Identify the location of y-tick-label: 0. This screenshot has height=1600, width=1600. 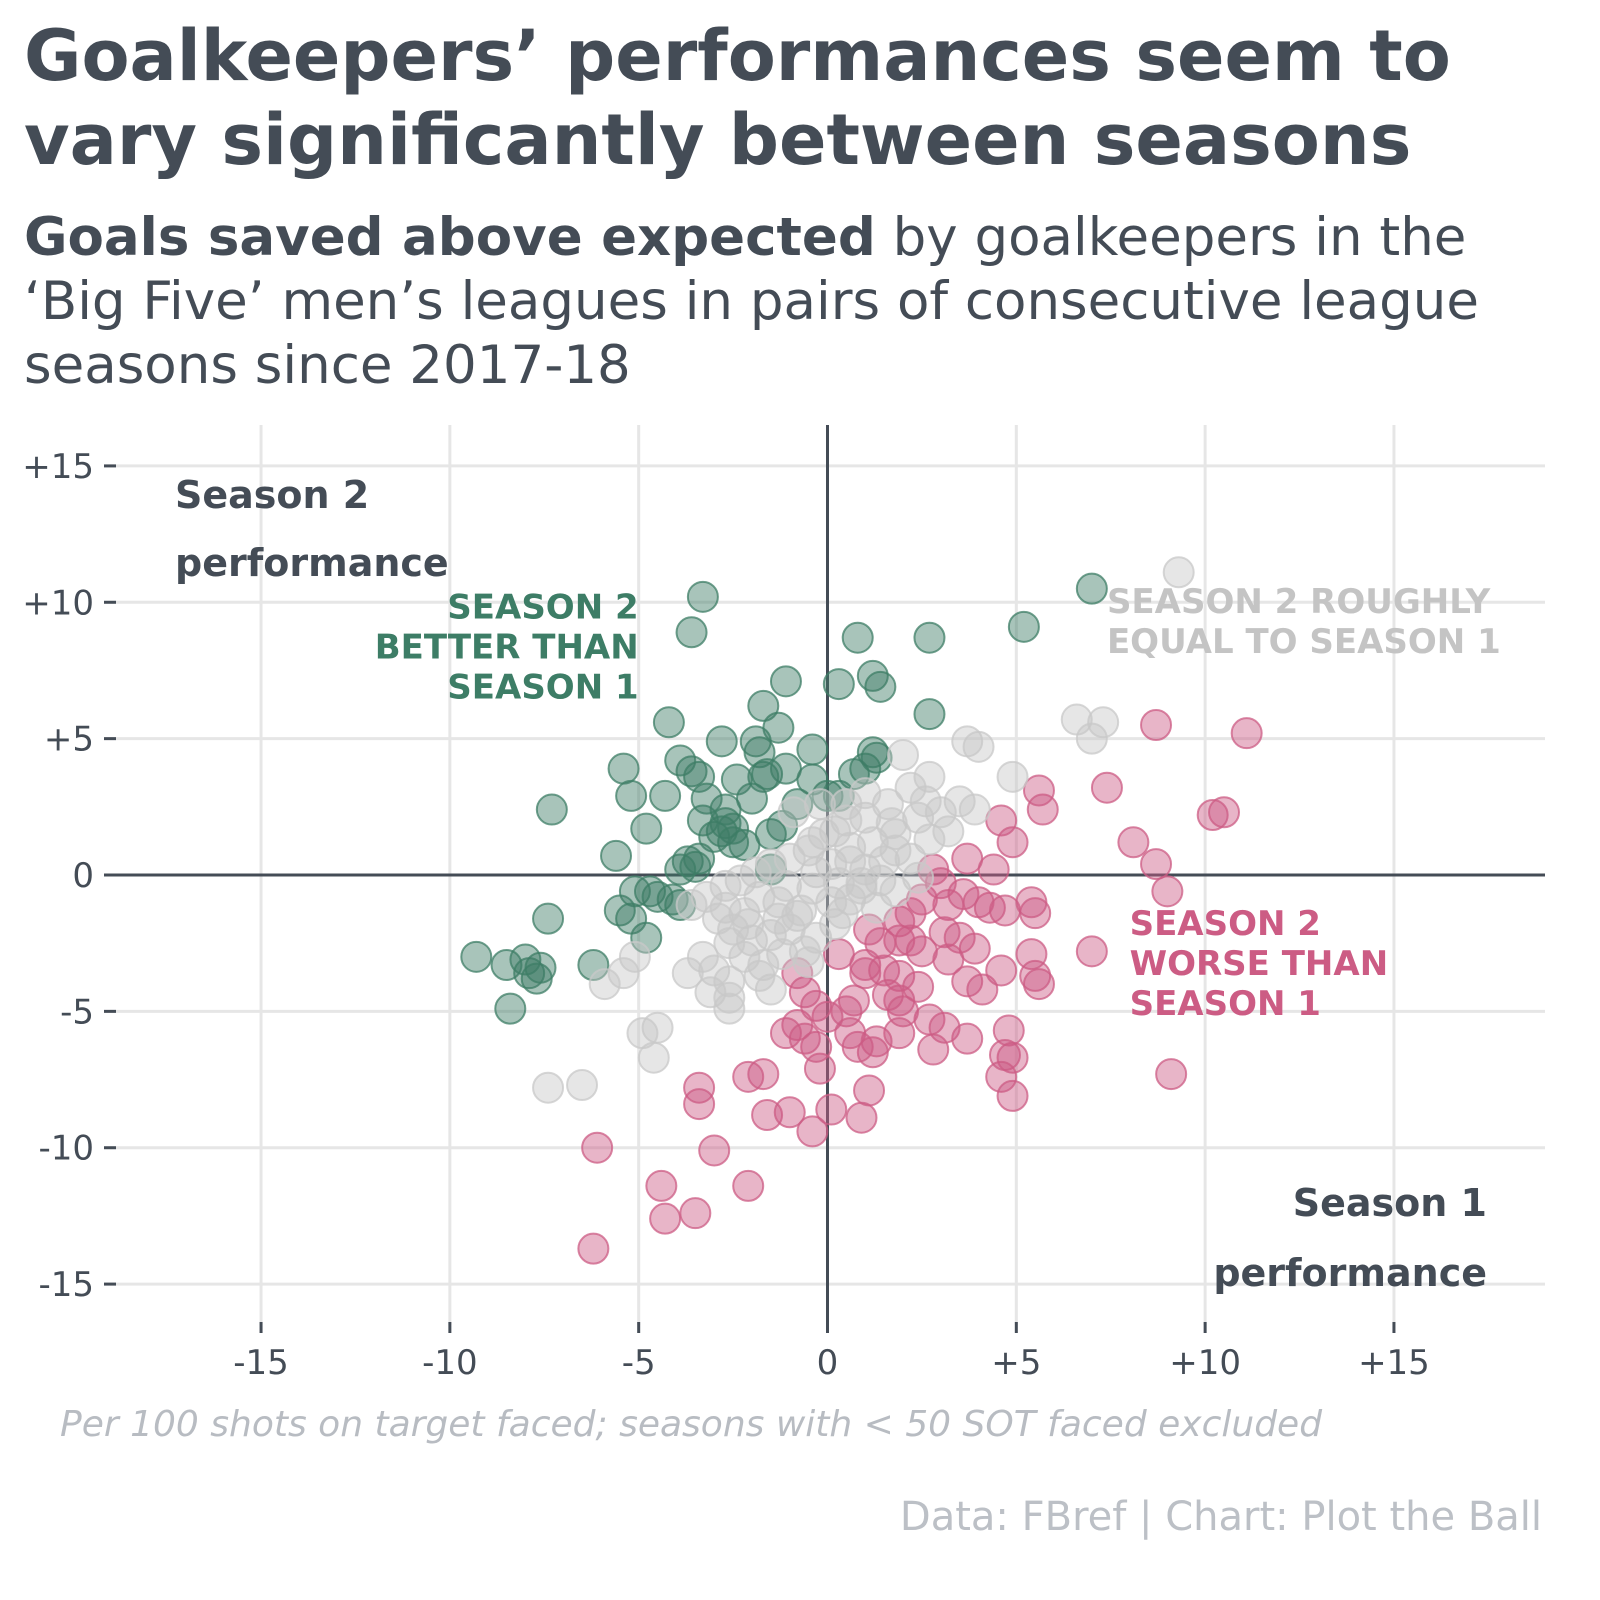
(83, 876).